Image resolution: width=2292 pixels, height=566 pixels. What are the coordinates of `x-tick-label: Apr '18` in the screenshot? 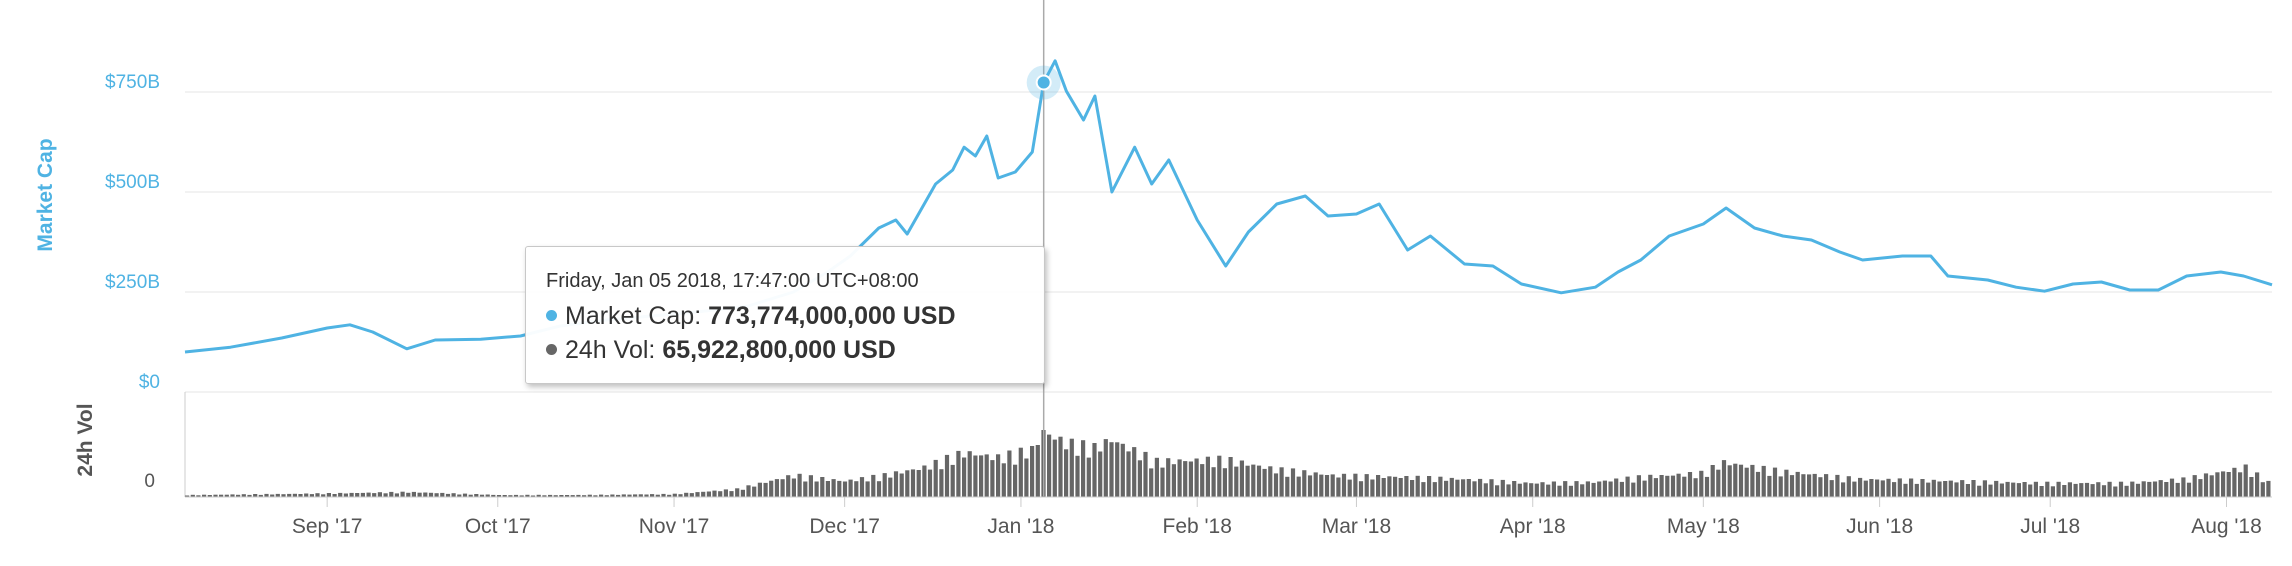 It's located at (1533, 526).